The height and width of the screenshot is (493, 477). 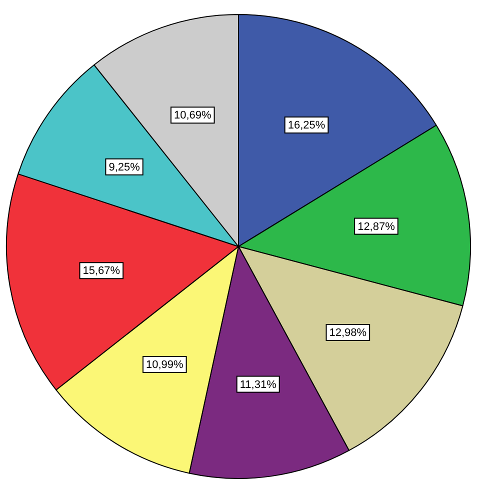 What do you see at coordinates (193, 116) in the screenshot?
I see `data-label: 10,69%` at bounding box center [193, 116].